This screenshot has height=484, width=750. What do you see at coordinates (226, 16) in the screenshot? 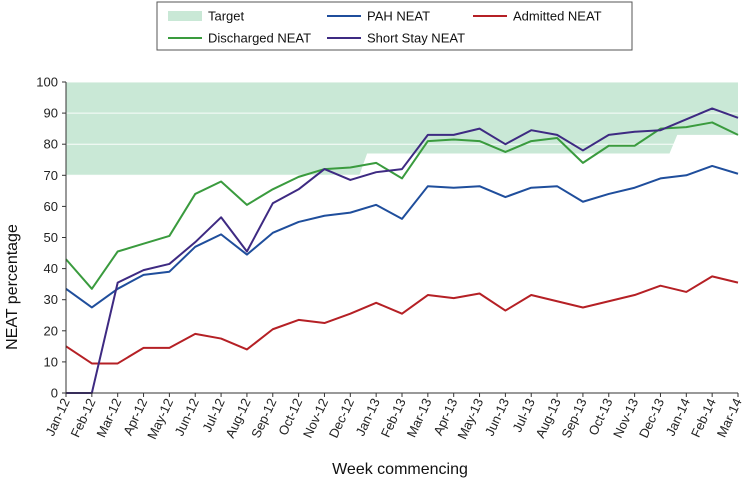
I see `legend-label-target: Target` at bounding box center [226, 16].